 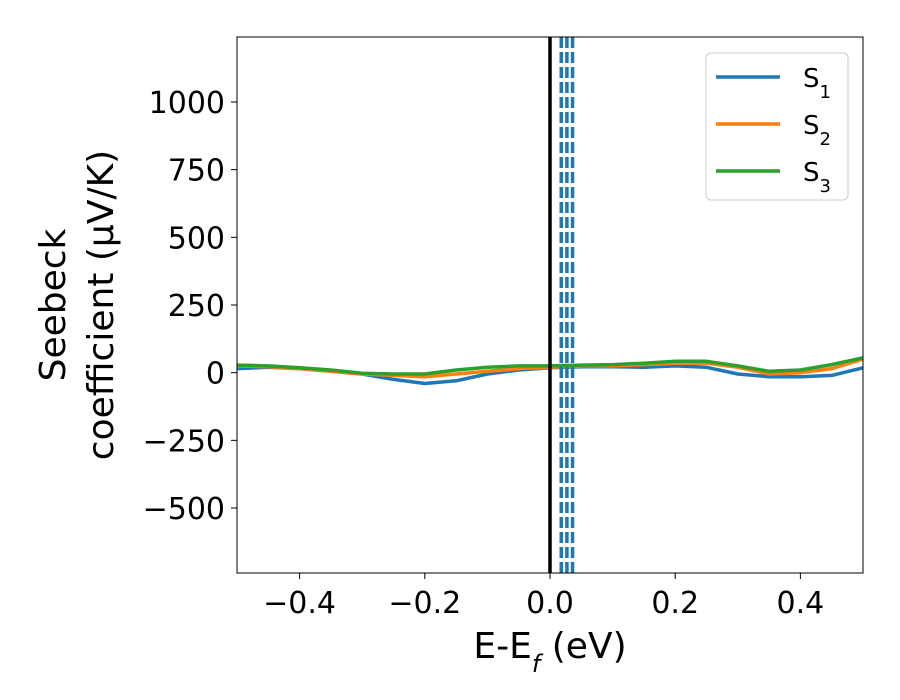 What do you see at coordinates (817, 130) in the screenshot?
I see `legend-label-2: S2` at bounding box center [817, 130].